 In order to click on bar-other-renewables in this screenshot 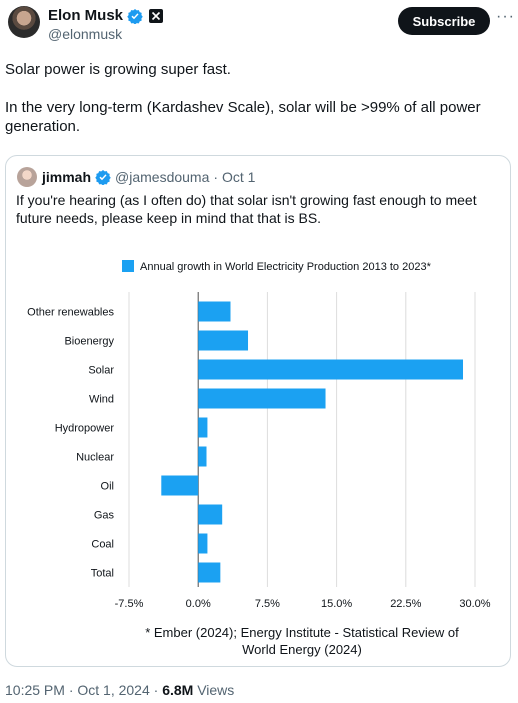, I will do `click(214, 311)`.